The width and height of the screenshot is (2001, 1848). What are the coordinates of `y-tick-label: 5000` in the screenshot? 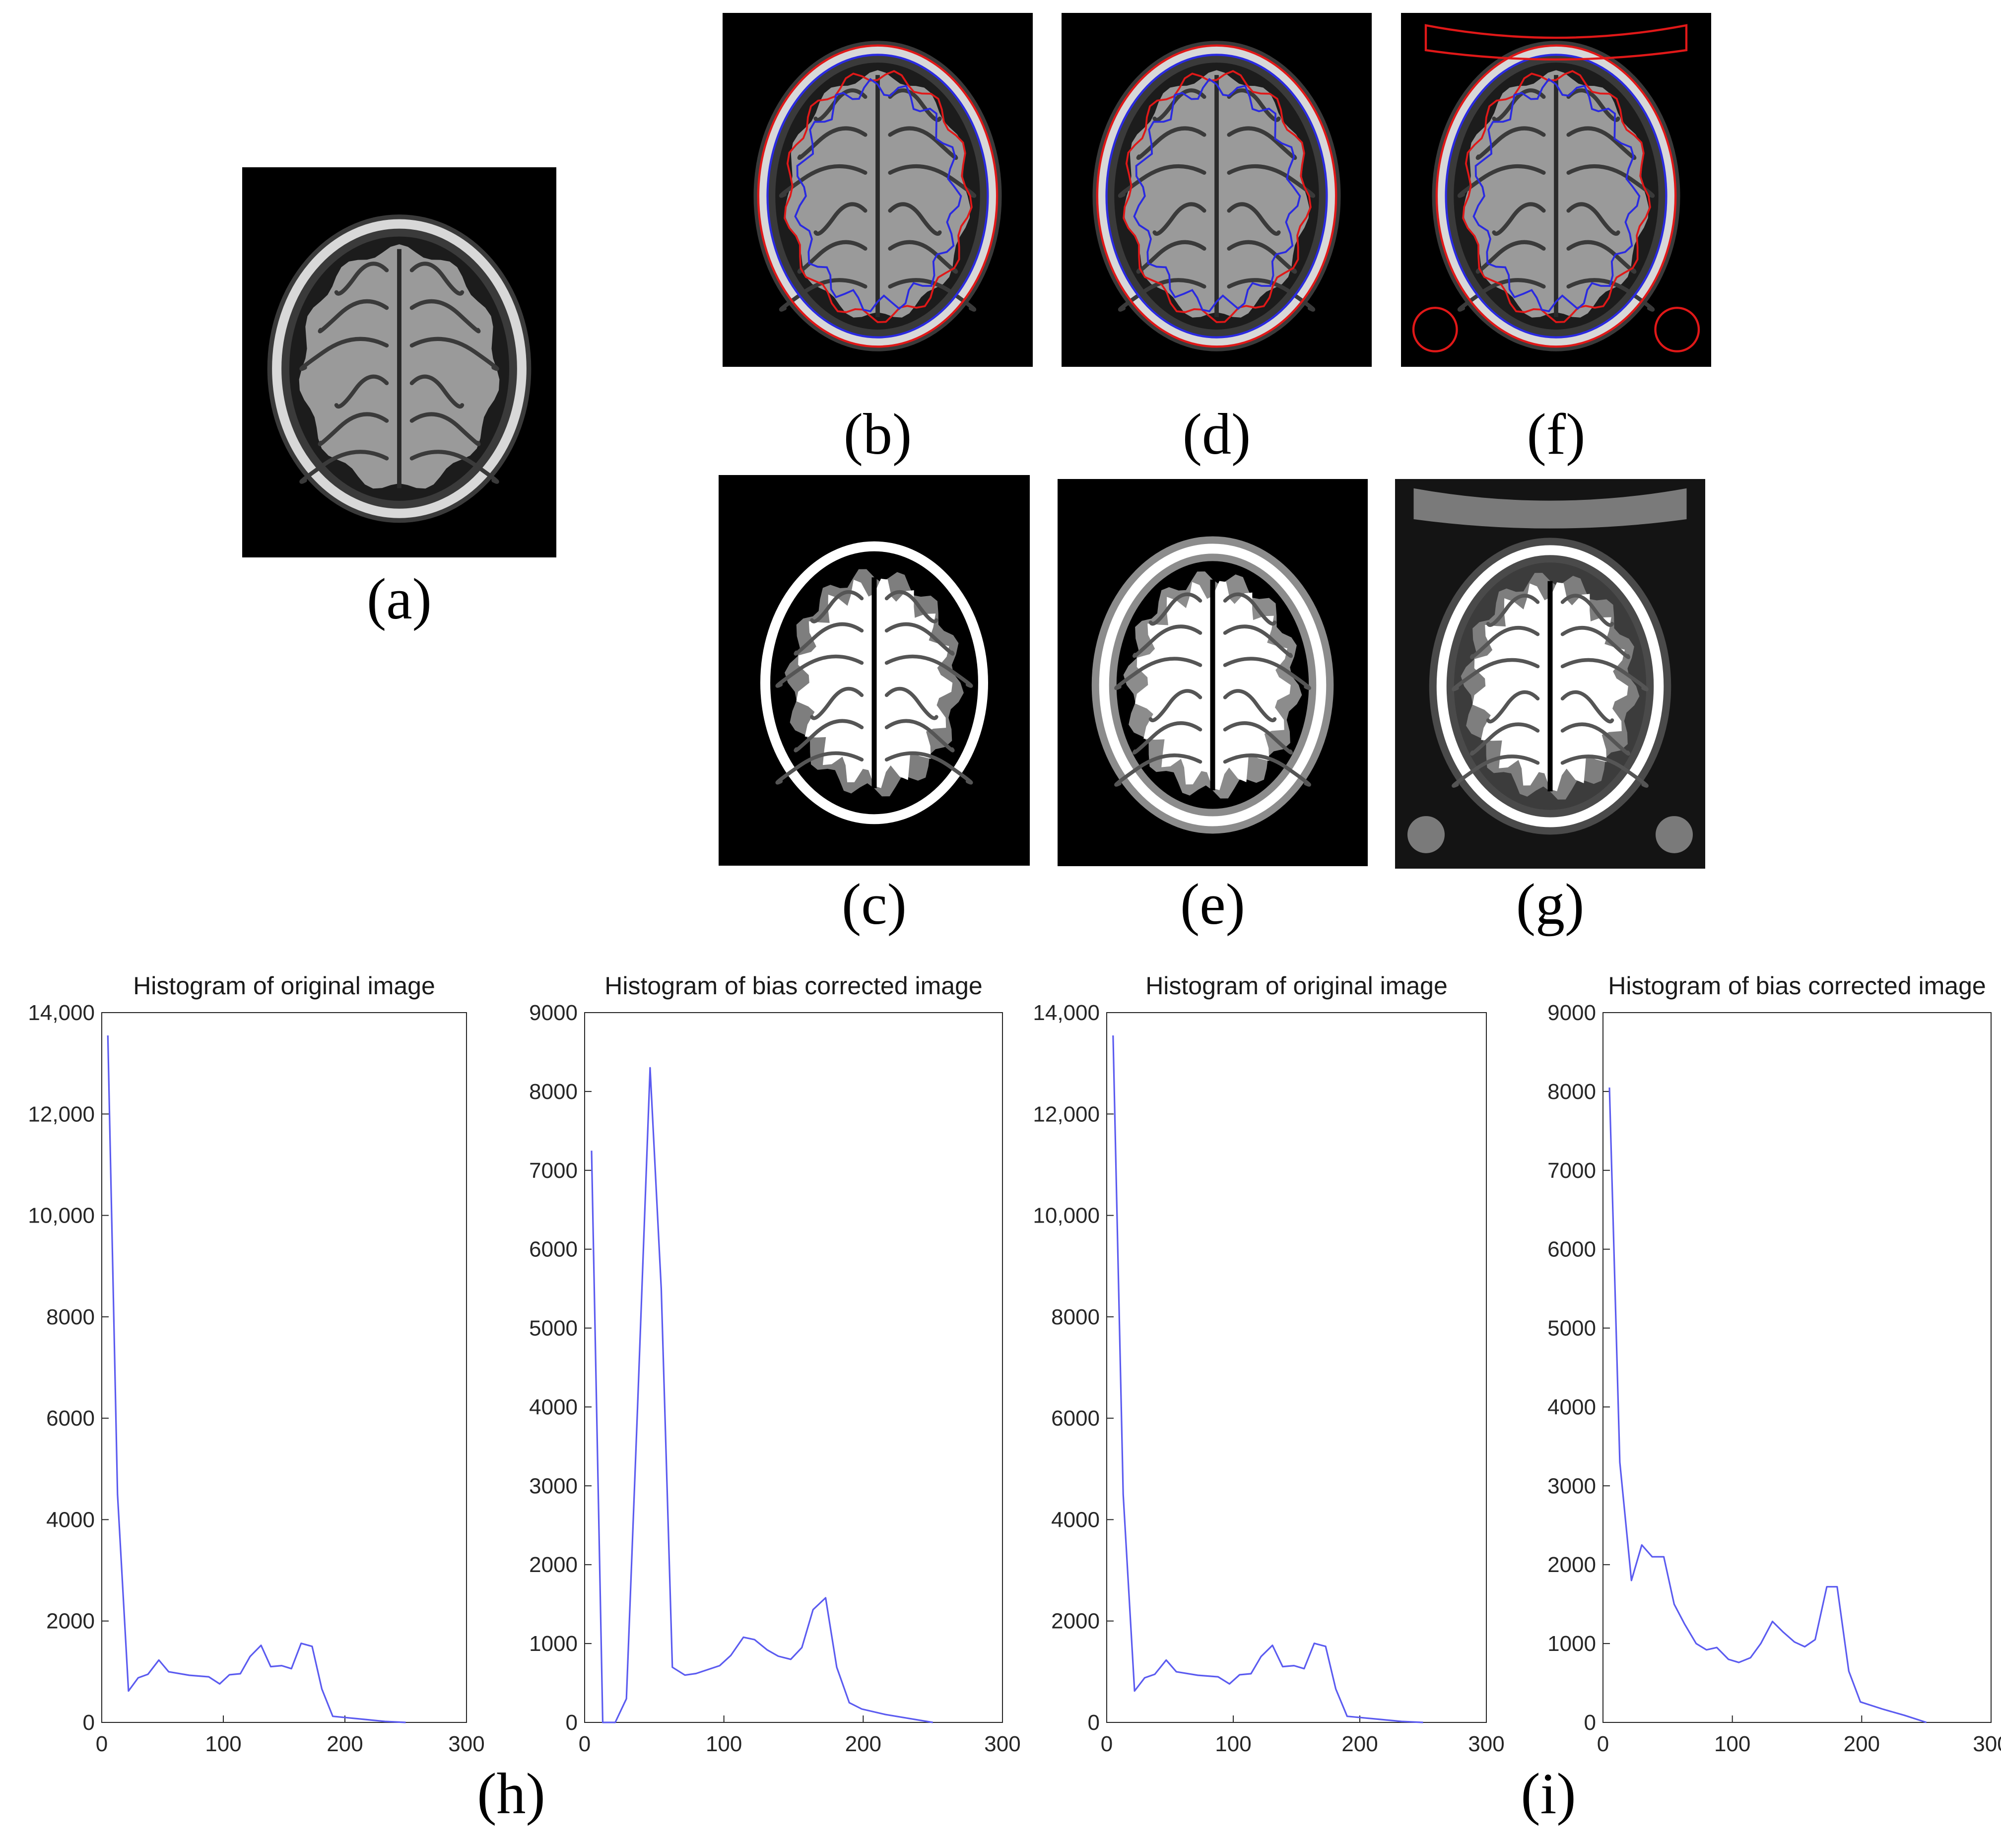 It's located at (553, 1328).